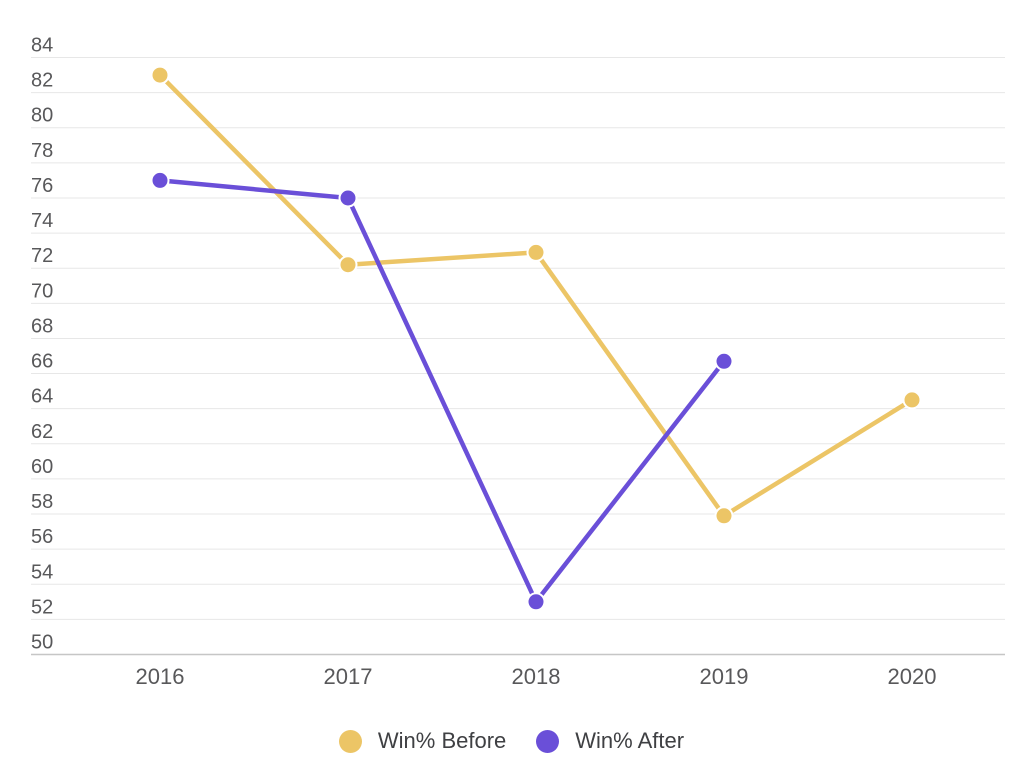 The image size is (1023, 770). What do you see at coordinates (548, 741) in the screenshot?
I see `legend-marker-win-after-icon` at bounding box center [548, 741].